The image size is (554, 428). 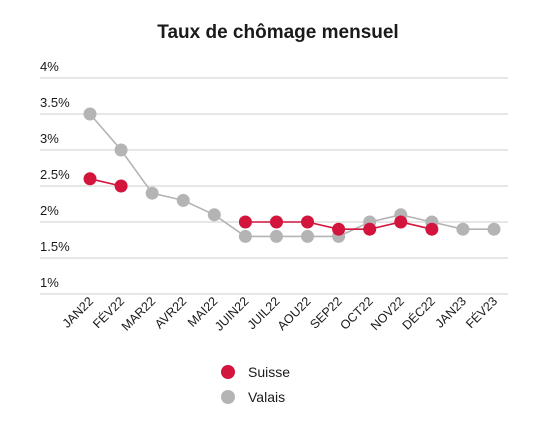 I want to click on x-tick-label: JUIN22, so click(x=231, y=313).